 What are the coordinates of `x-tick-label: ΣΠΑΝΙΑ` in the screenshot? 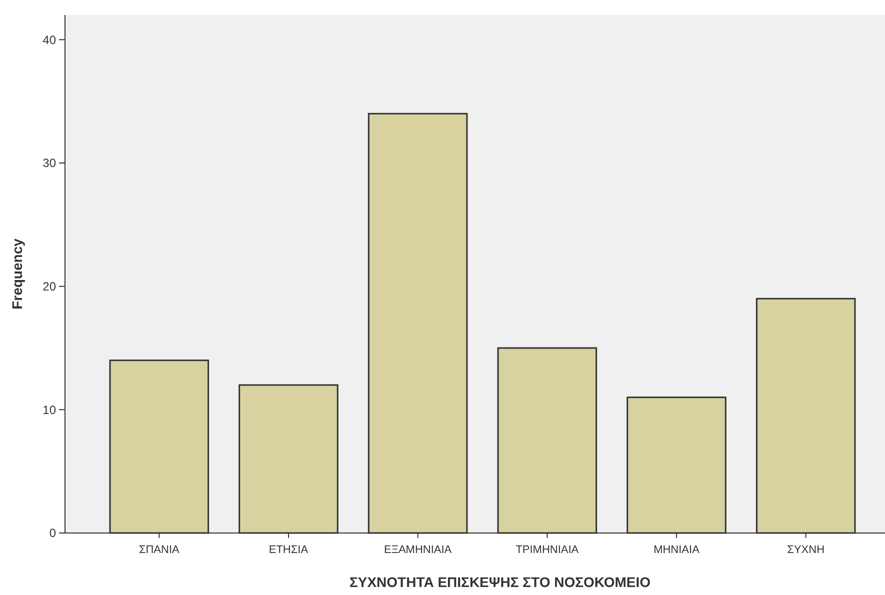 It's located at (159, 550).